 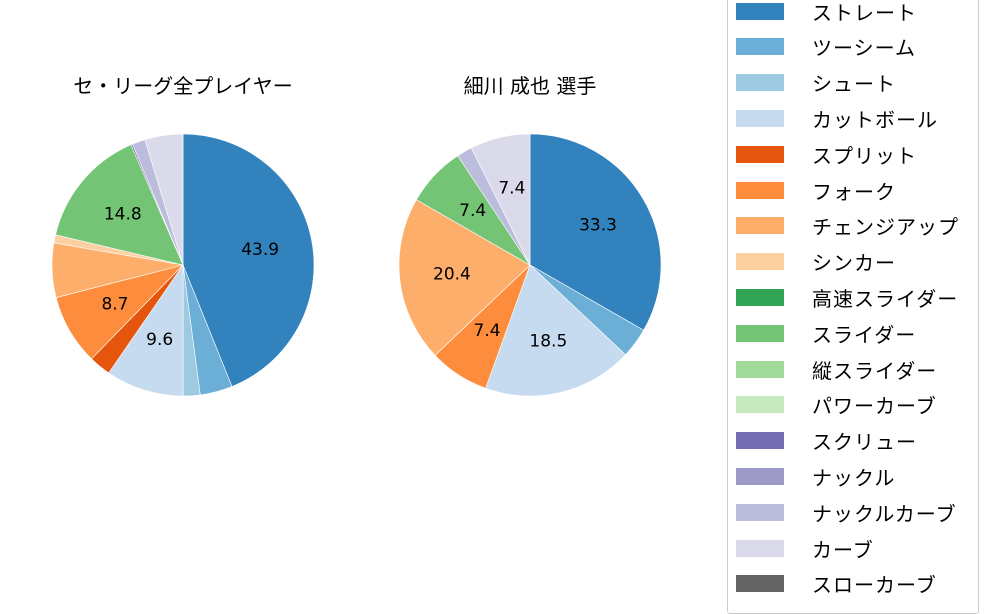 What do you see at coordinates (598, 226) in the screenshot?
I see `slice-value-label: 33.3` at bounding box center [598, 226].